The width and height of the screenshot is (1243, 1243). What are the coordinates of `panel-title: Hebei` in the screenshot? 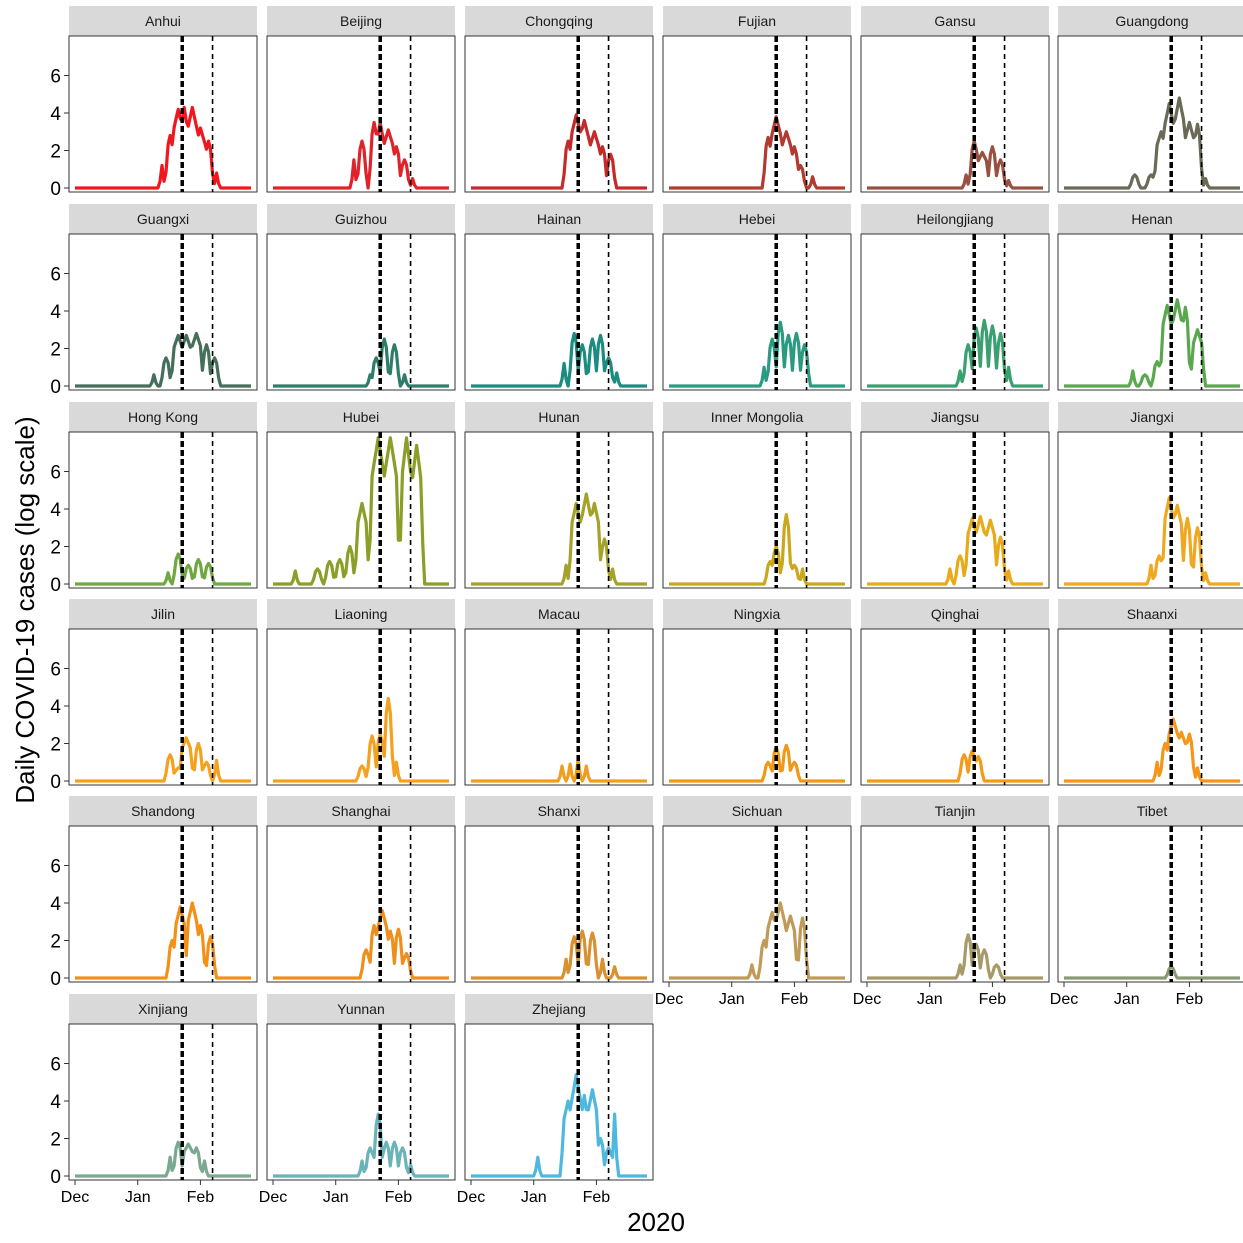 It's located at (757, 219).